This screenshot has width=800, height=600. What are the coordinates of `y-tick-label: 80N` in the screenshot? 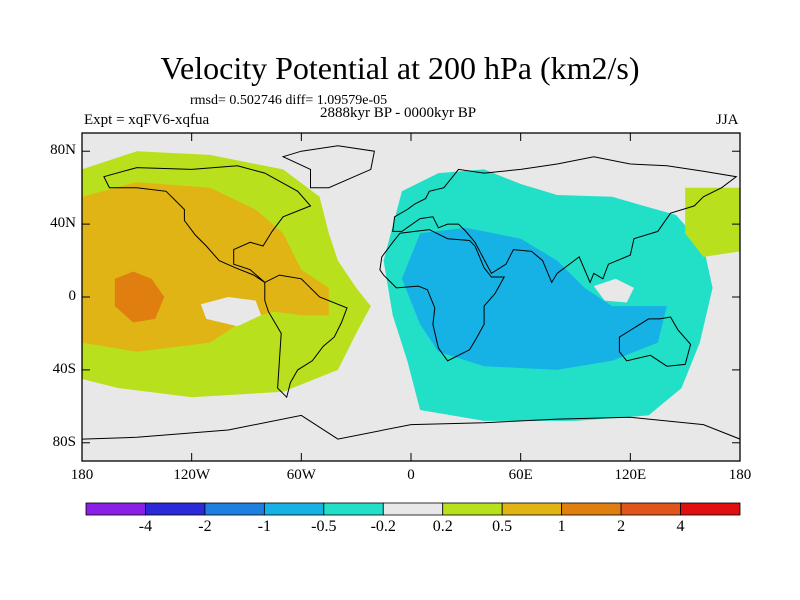 It's located at (63, 150).